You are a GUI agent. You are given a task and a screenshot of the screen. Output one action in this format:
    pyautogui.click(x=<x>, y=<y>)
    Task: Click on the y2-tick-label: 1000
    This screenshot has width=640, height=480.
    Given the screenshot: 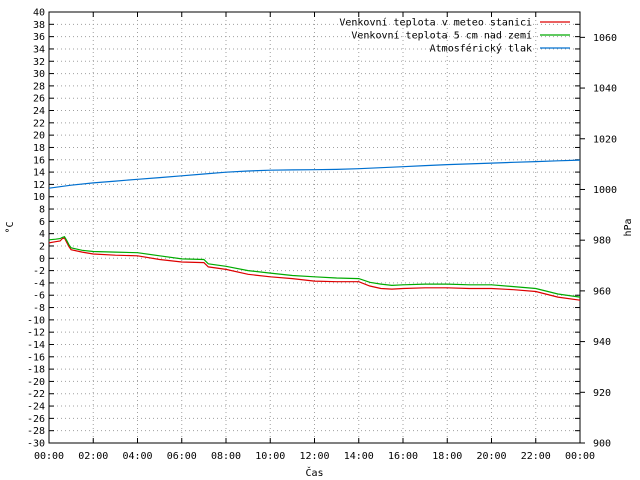 What is the action you would take?
    pyautogui.click(x=605, y=190)
    